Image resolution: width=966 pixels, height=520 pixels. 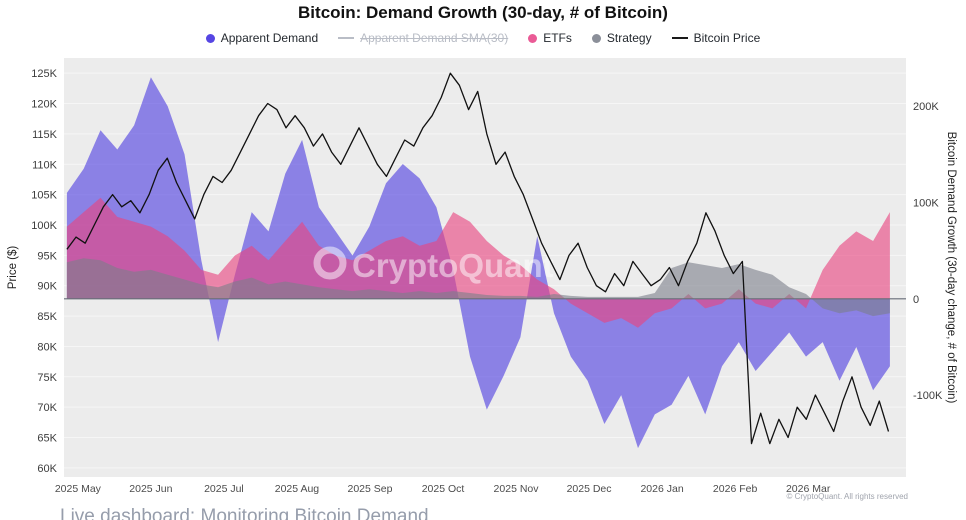 I want to click on svg-text: 2025 Nov, so click(x=517, y=489).